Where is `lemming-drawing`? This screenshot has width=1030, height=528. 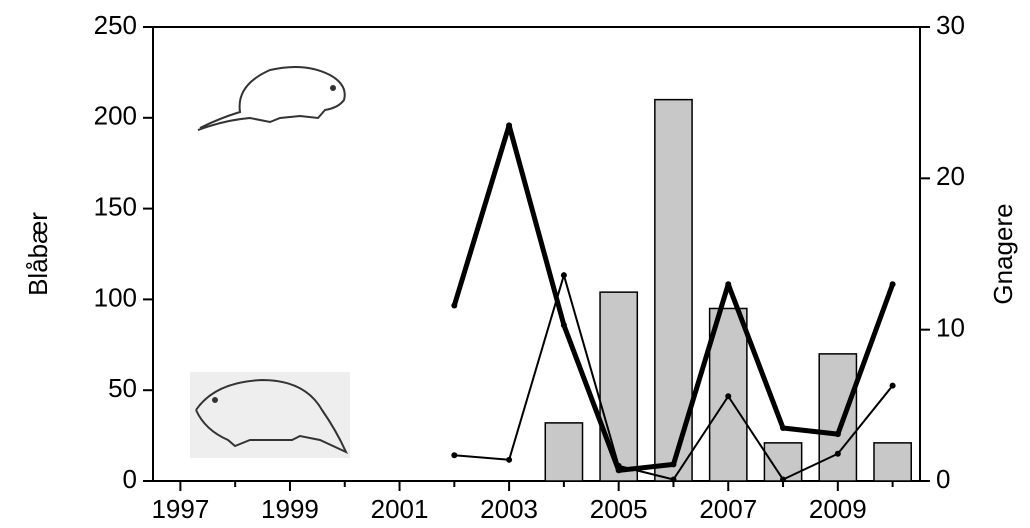 lemming-drawing is located at coordinates (272, 416).